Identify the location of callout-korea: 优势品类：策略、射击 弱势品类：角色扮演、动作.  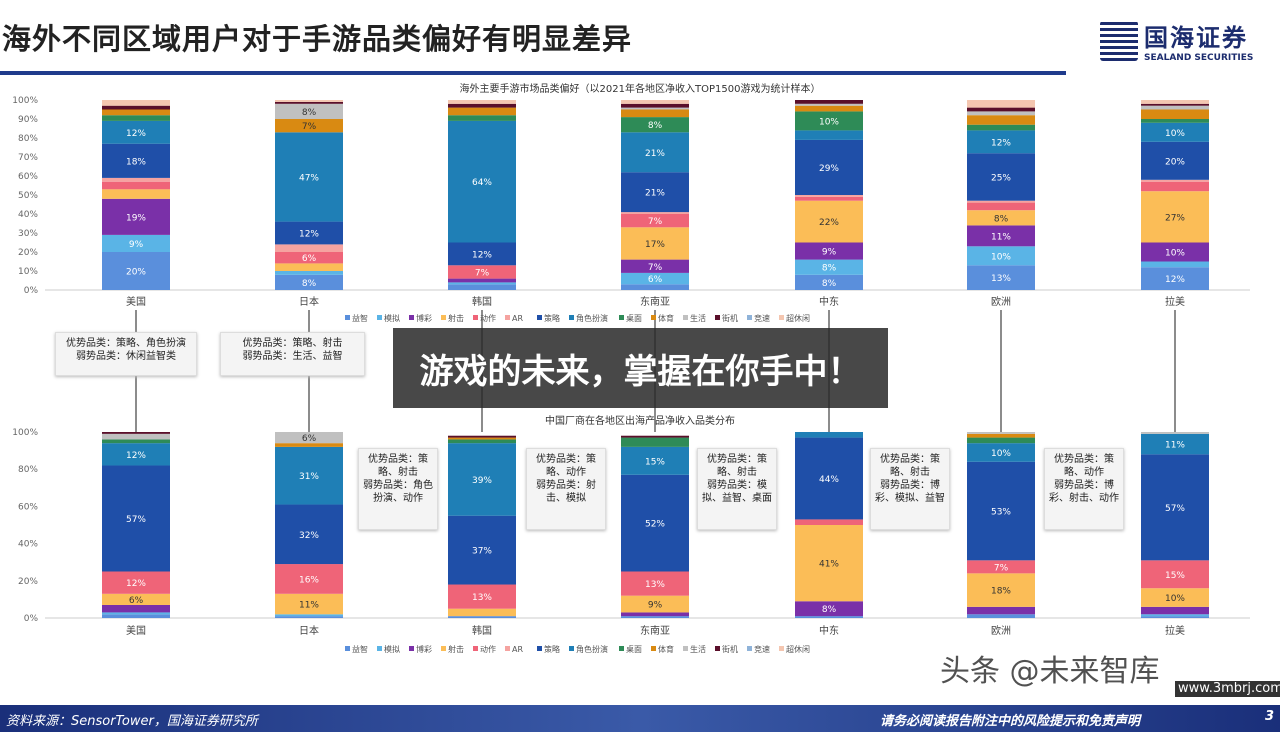
(398, 489).